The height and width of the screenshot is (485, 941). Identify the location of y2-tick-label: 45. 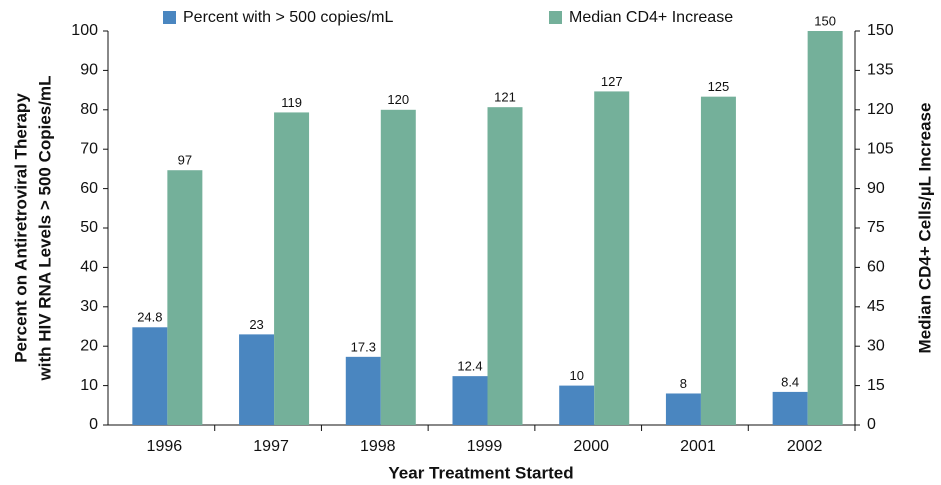
(876, 306).